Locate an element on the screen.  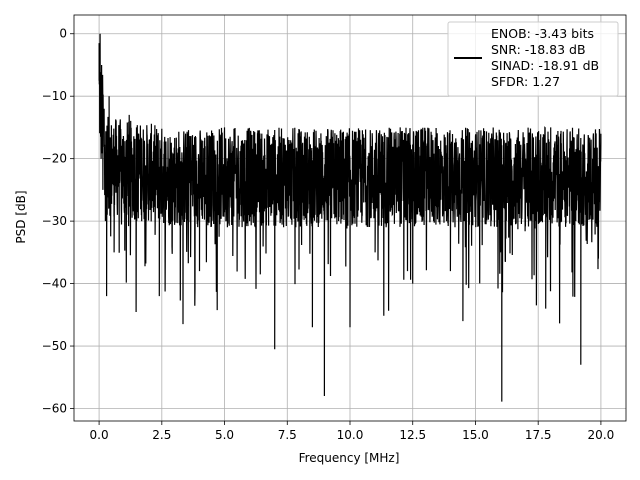
x-tick-label: 7.5 is located at coordinates (287, 435).